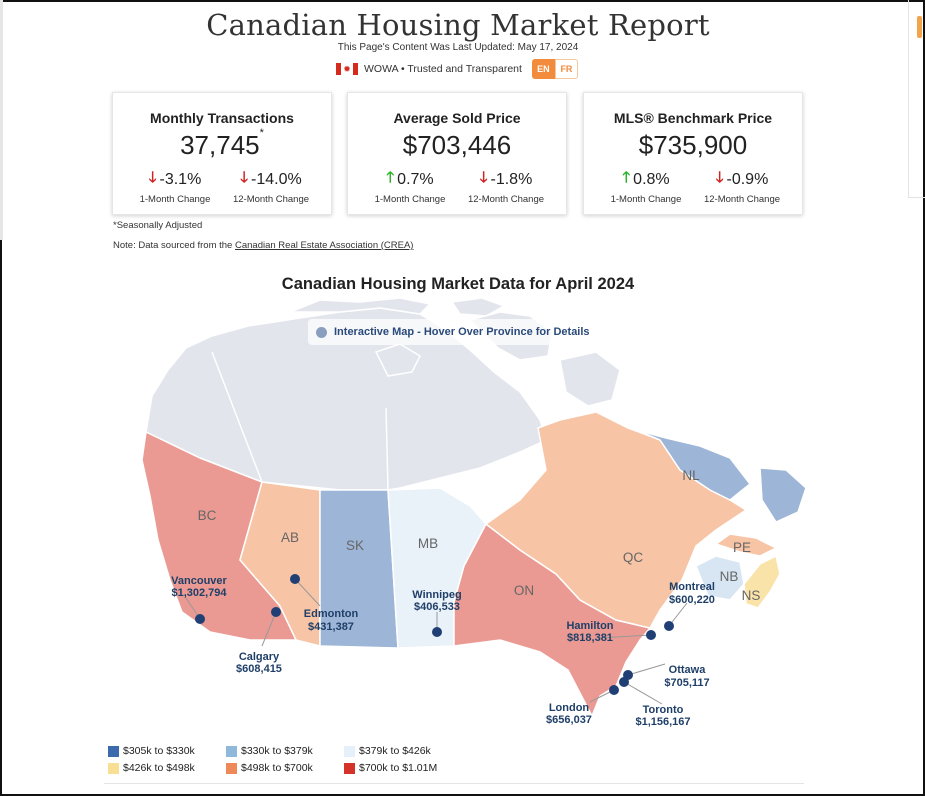  What do you see at coordinates (167, 751) in the screenshot?
I see `legend-item: $305k to $330k` at bounding box center [167, 751].